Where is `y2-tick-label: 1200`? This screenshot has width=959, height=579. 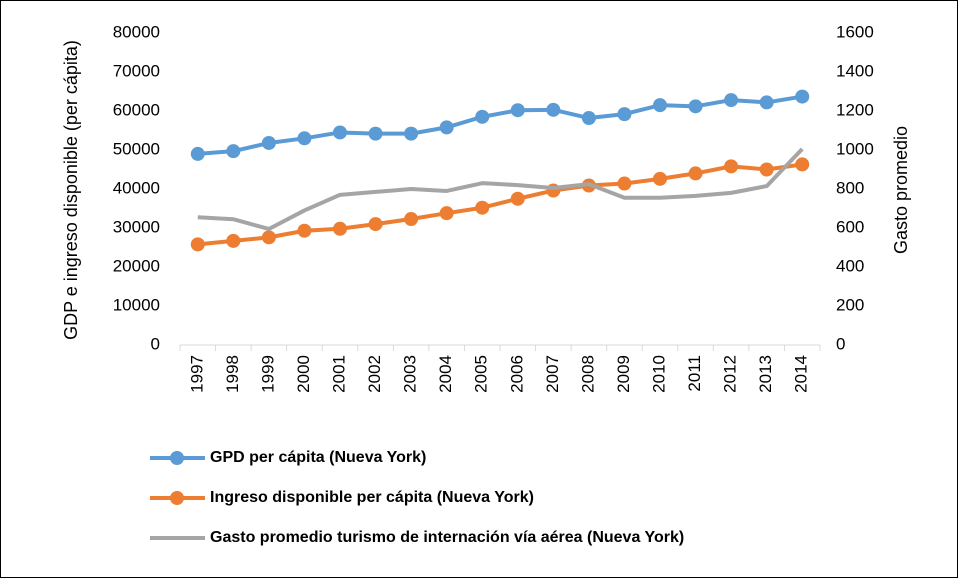
y2-tick-label: 1200 is located at coordinates (855, 109).